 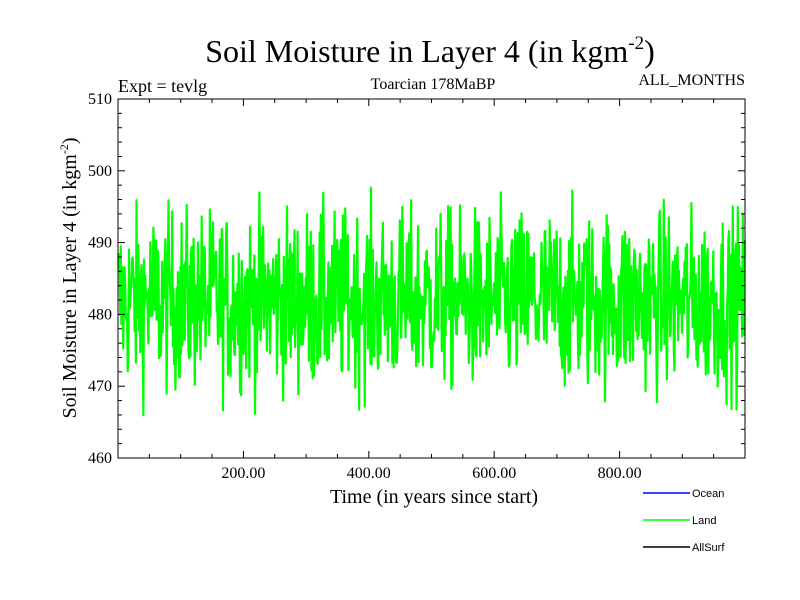 I want to click on legend-label-allsurf: AllSurf, so click(x=708, y=548).